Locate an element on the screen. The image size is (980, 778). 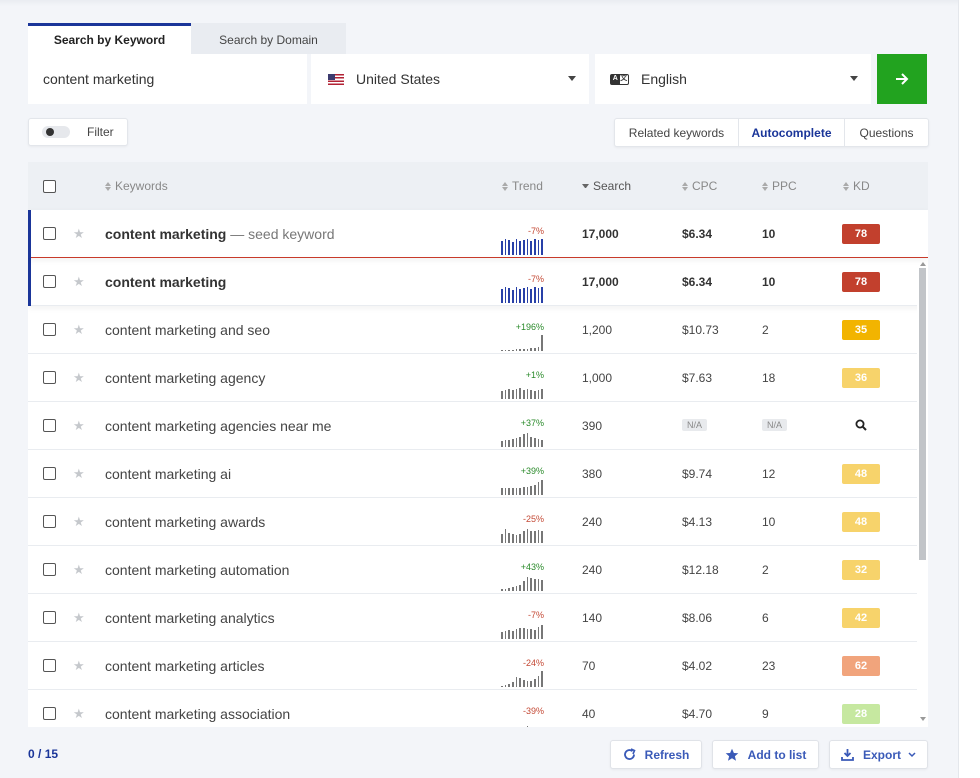
keyword-link: content marketing awards is located at coordinates (185, 522).